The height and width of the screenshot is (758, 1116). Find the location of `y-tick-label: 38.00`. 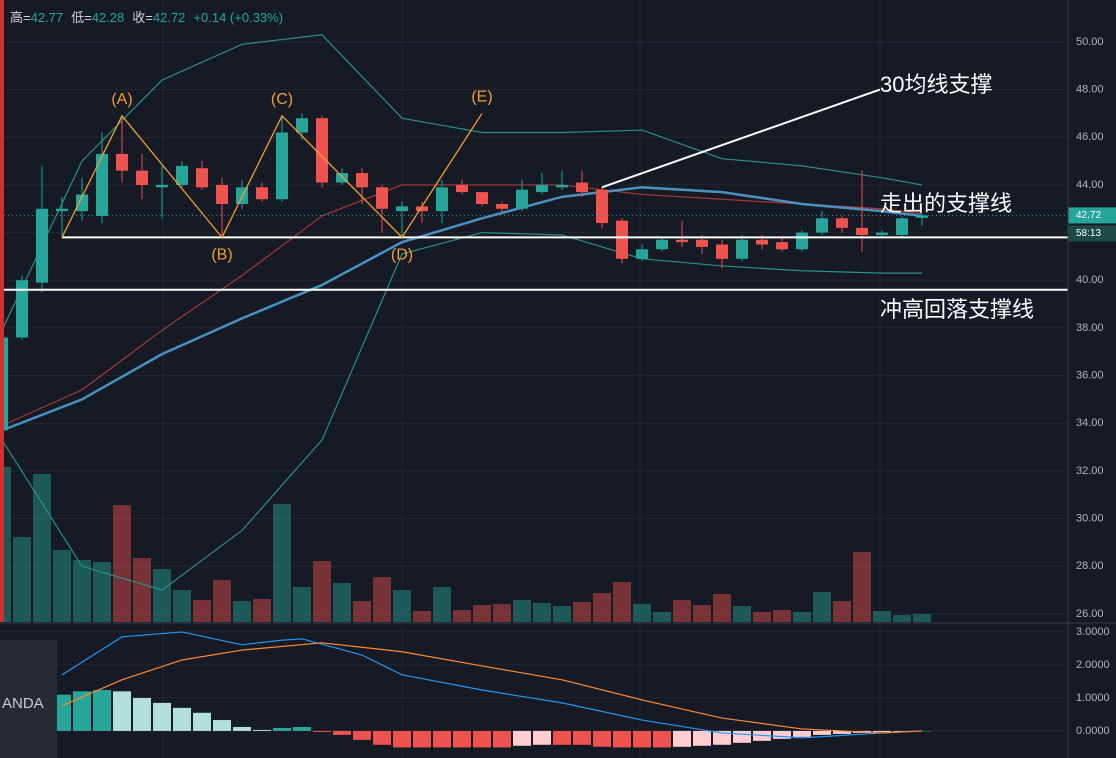

y-tick-label: 38.00 is located at coordinates (1090, 328).